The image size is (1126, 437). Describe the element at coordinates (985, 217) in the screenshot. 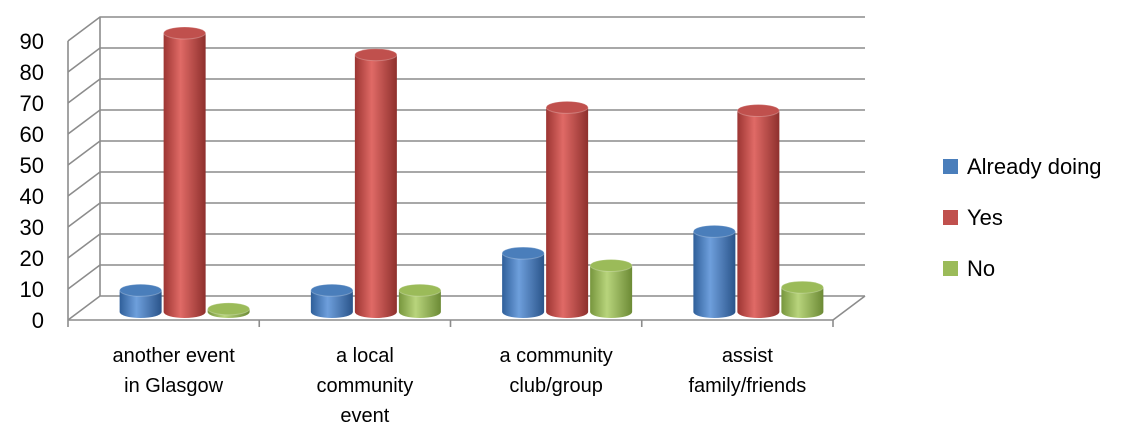

I see `legend-label: Yes` at that location.